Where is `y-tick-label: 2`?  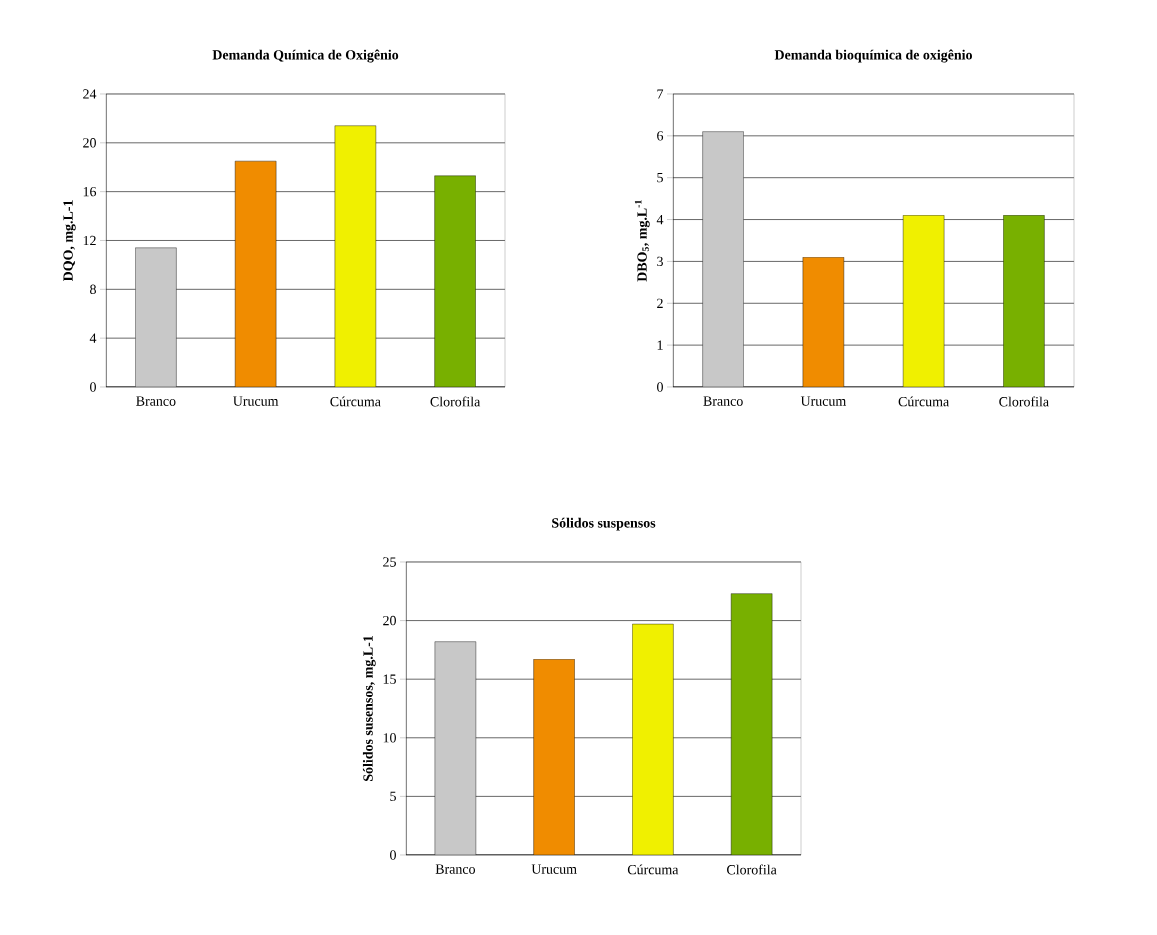
y-tick-label: 2 is located at coordinates (660, 303).